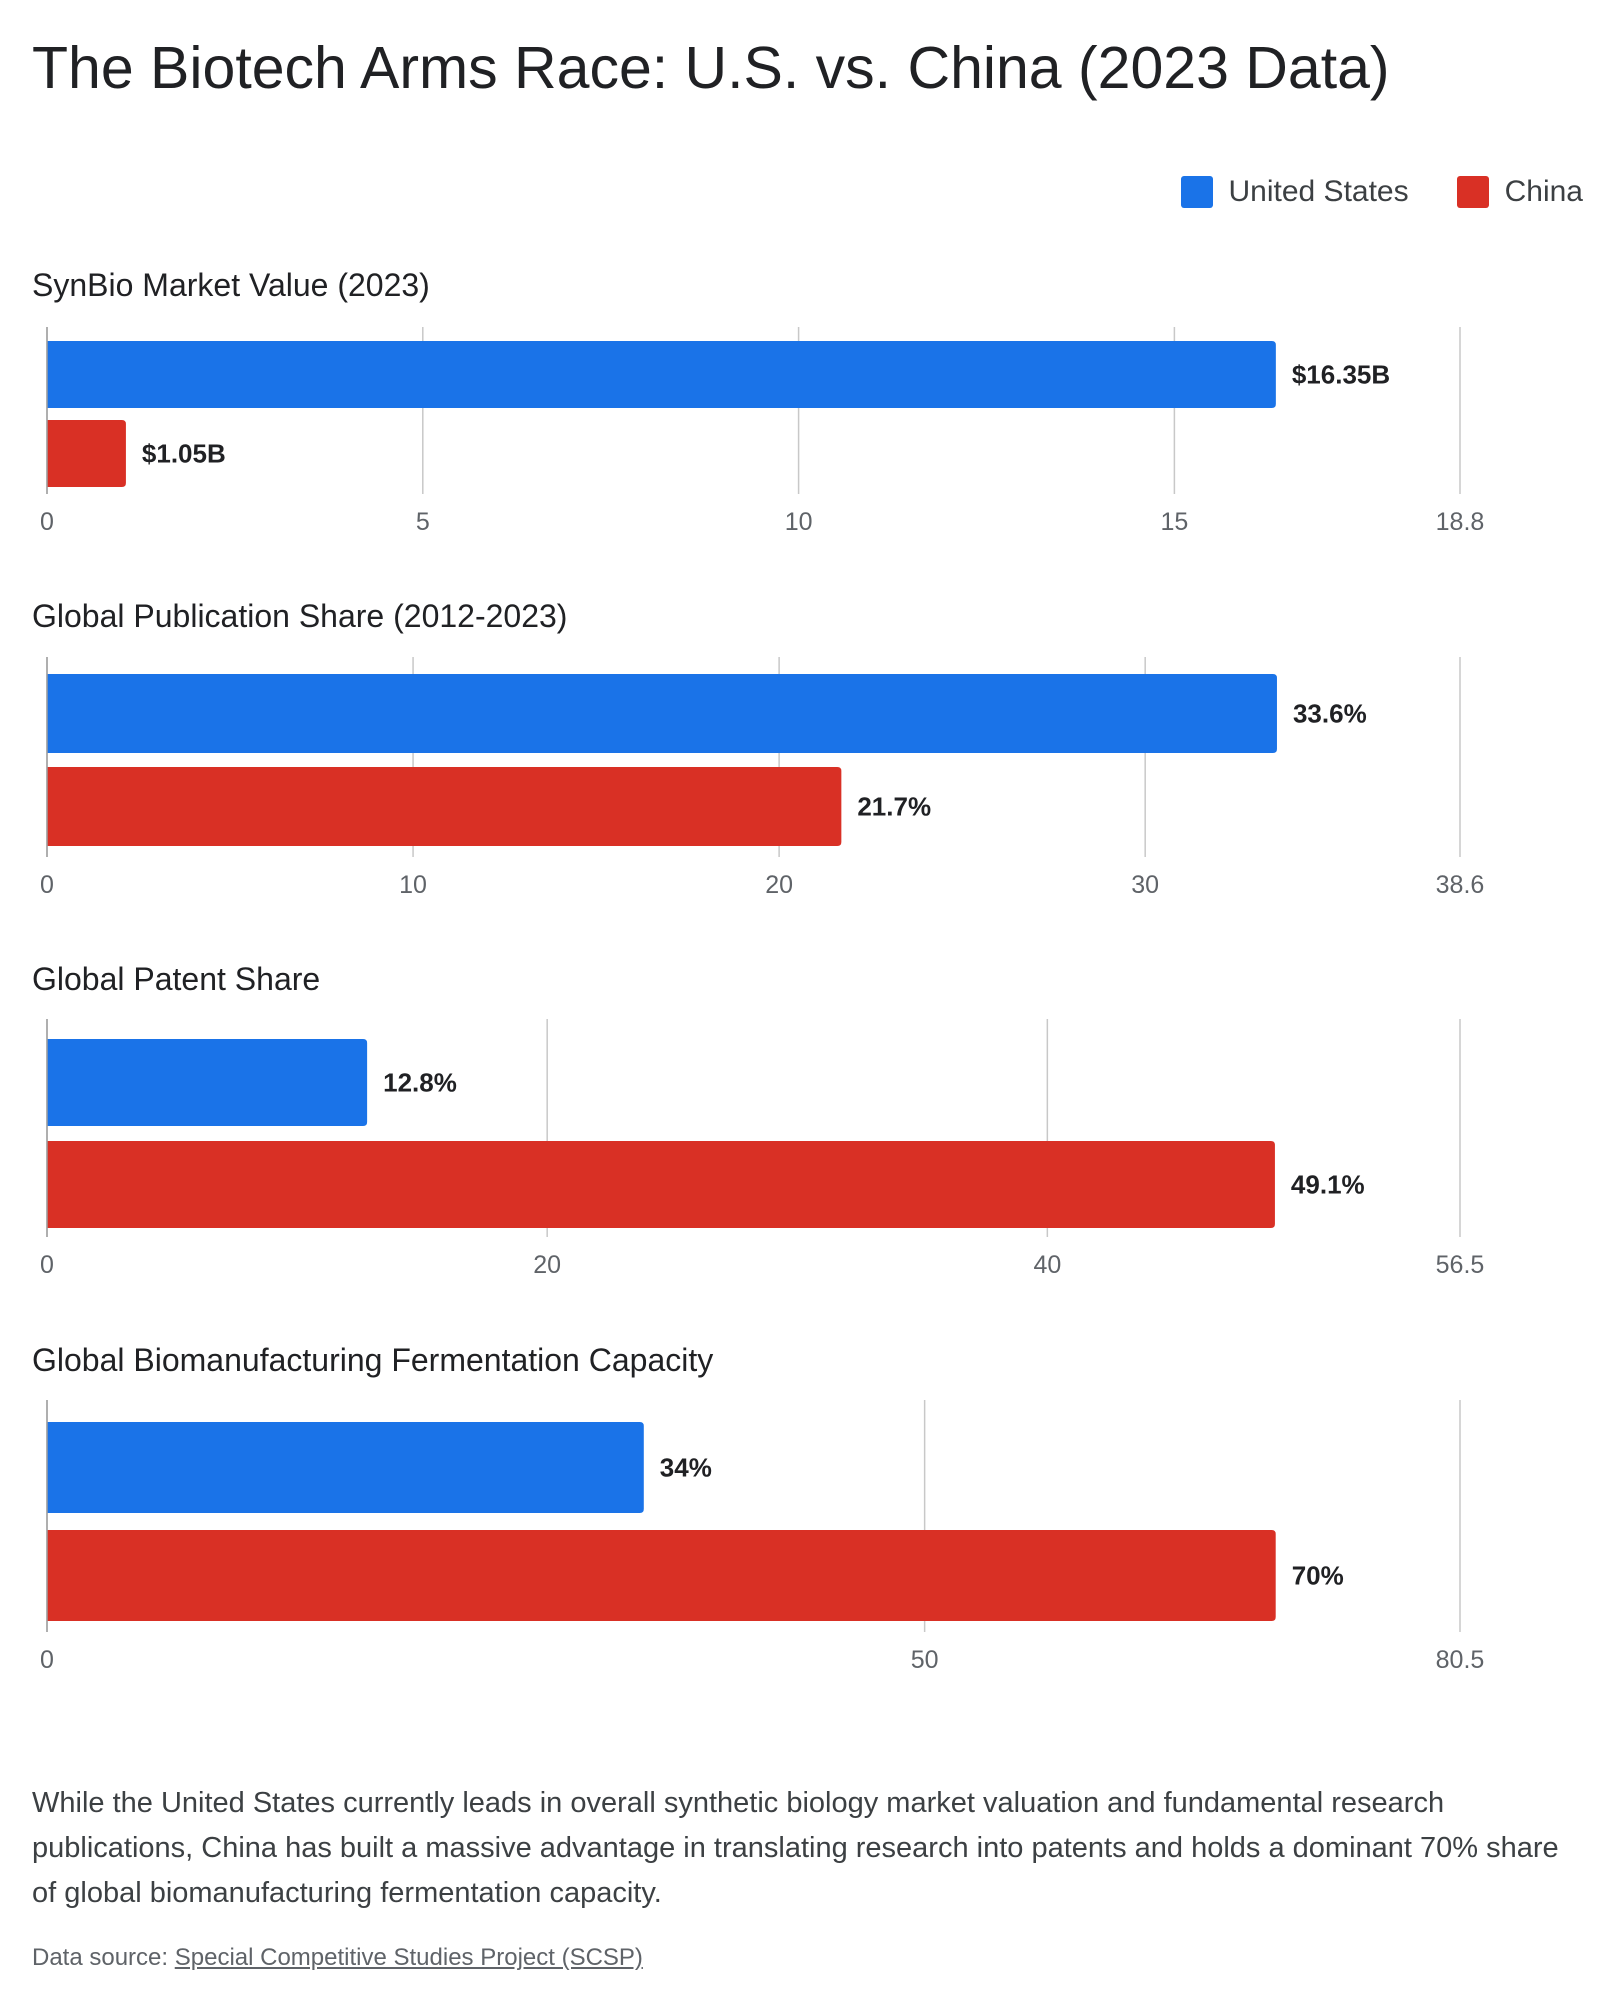 This screenshot has width=1600, height=1992. What do you see at coordinates (1318, 1576) in the screenshot?
I see `data-label: 70%` at bounding box center [1318, 1576].